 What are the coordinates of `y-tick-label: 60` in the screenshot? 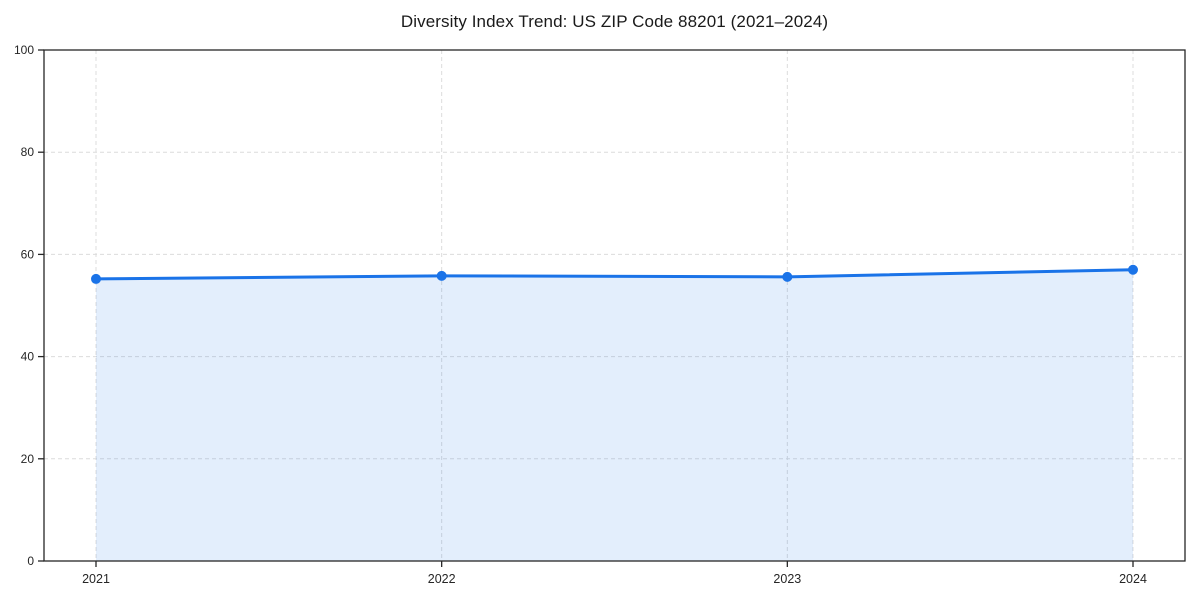 It's located at (28, 254).